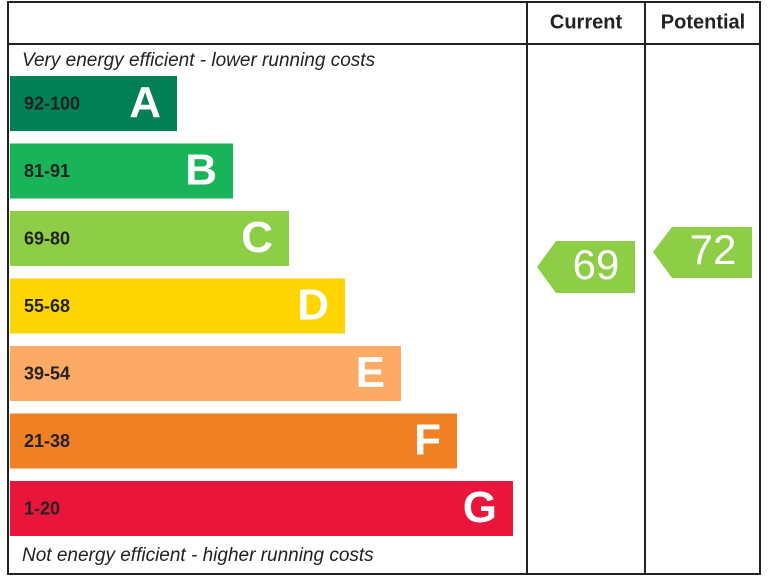 The image size is (768, 576). What do you see at coordinates (586, 22) in the screenshot?
I see `current-header: Current` at bounding box center [586, 22].